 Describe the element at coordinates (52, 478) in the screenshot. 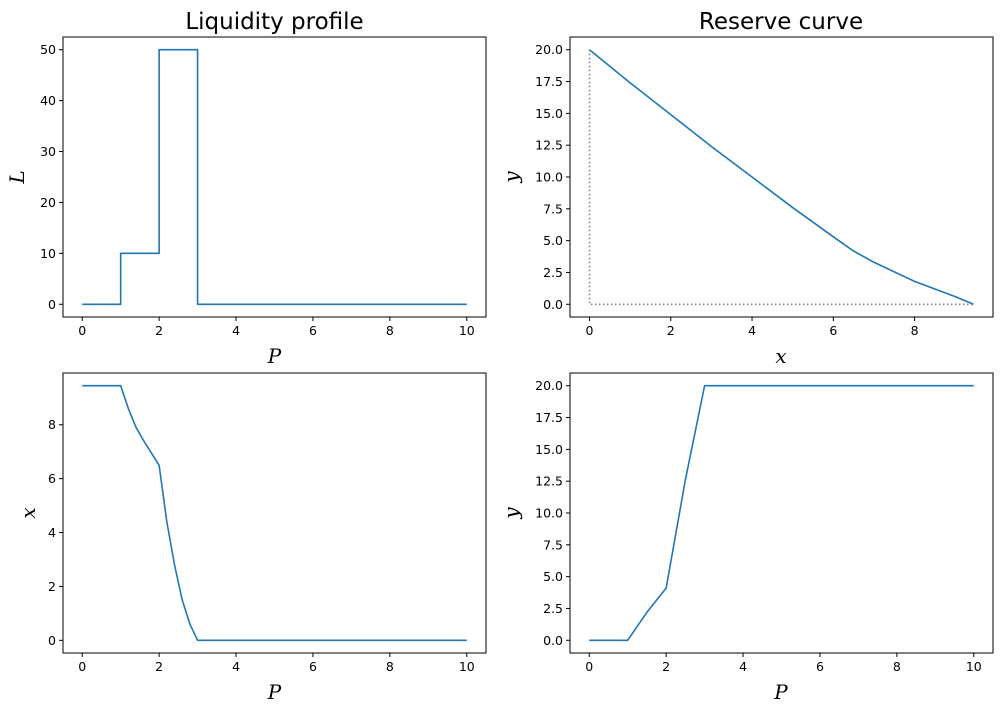

I see `y-tick-label: 6` at that location.